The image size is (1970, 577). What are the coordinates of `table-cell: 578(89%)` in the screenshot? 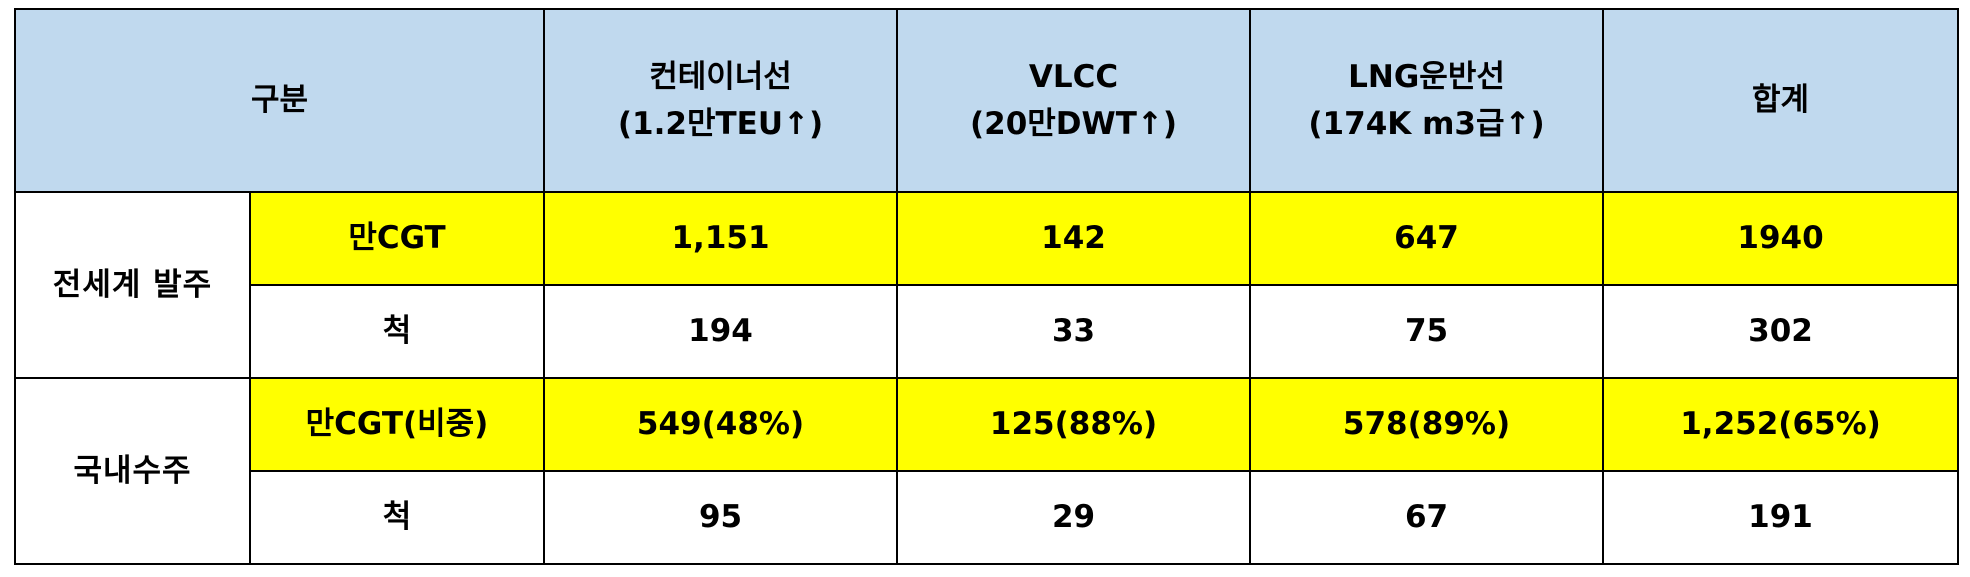 It's located at (1427, 424).